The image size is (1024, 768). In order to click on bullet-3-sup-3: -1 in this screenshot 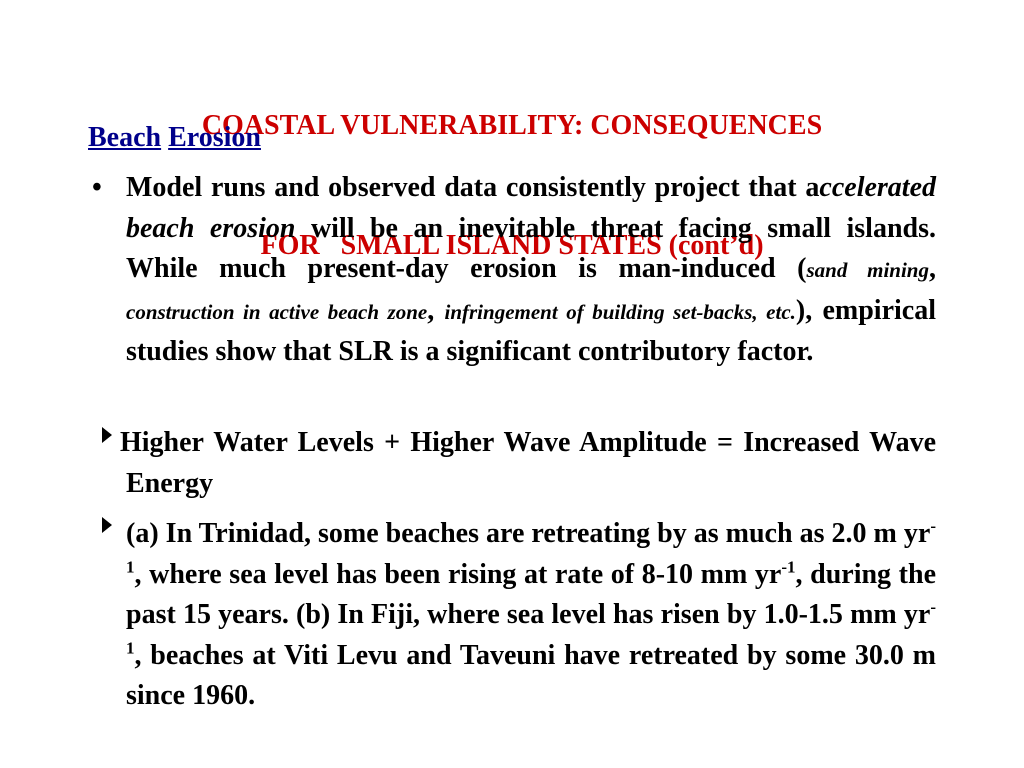, I will do `click(531, 627)`.